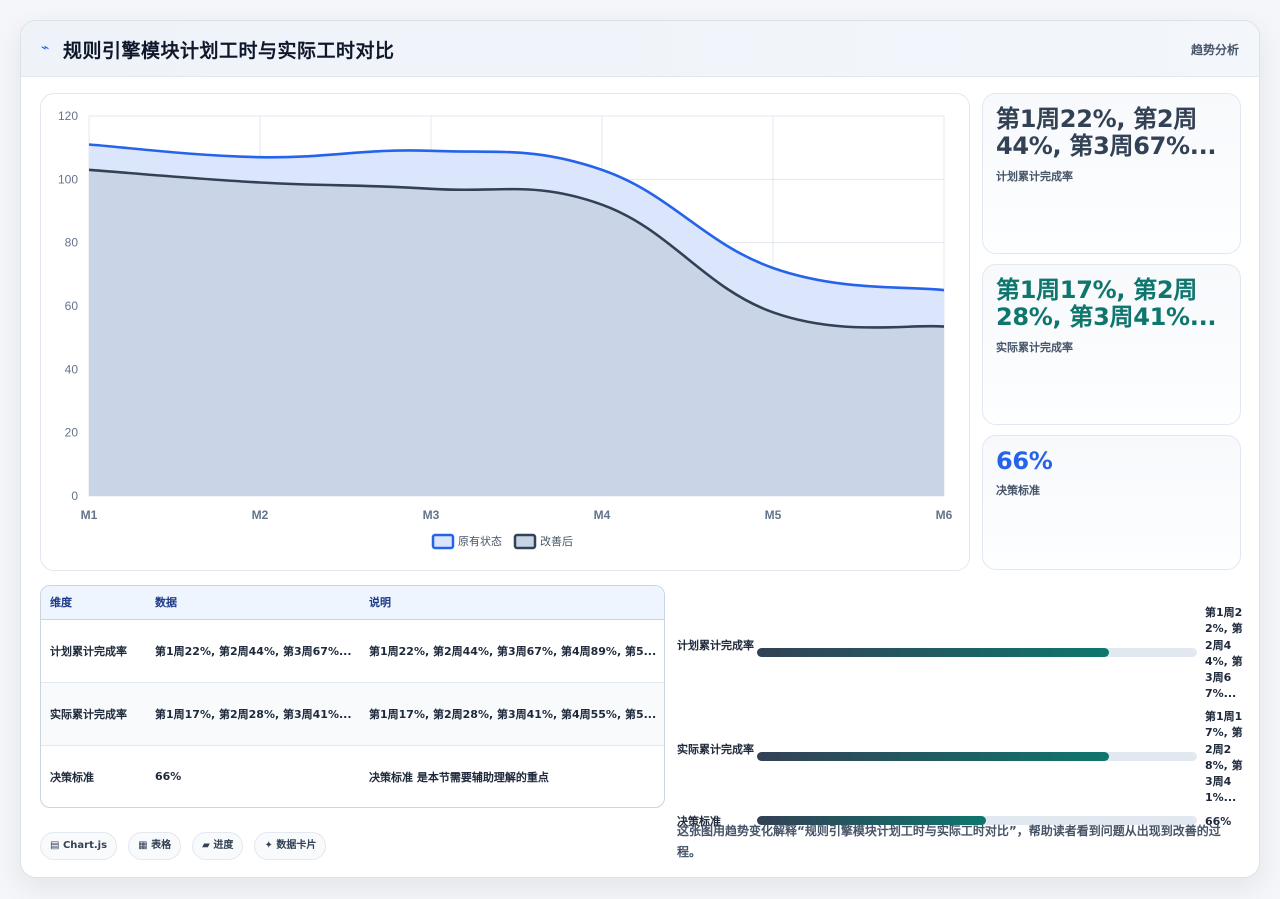 The height and width of the screenshot is (899, 1280). I want to click on x-tick-label: M6, so click(944, 515).